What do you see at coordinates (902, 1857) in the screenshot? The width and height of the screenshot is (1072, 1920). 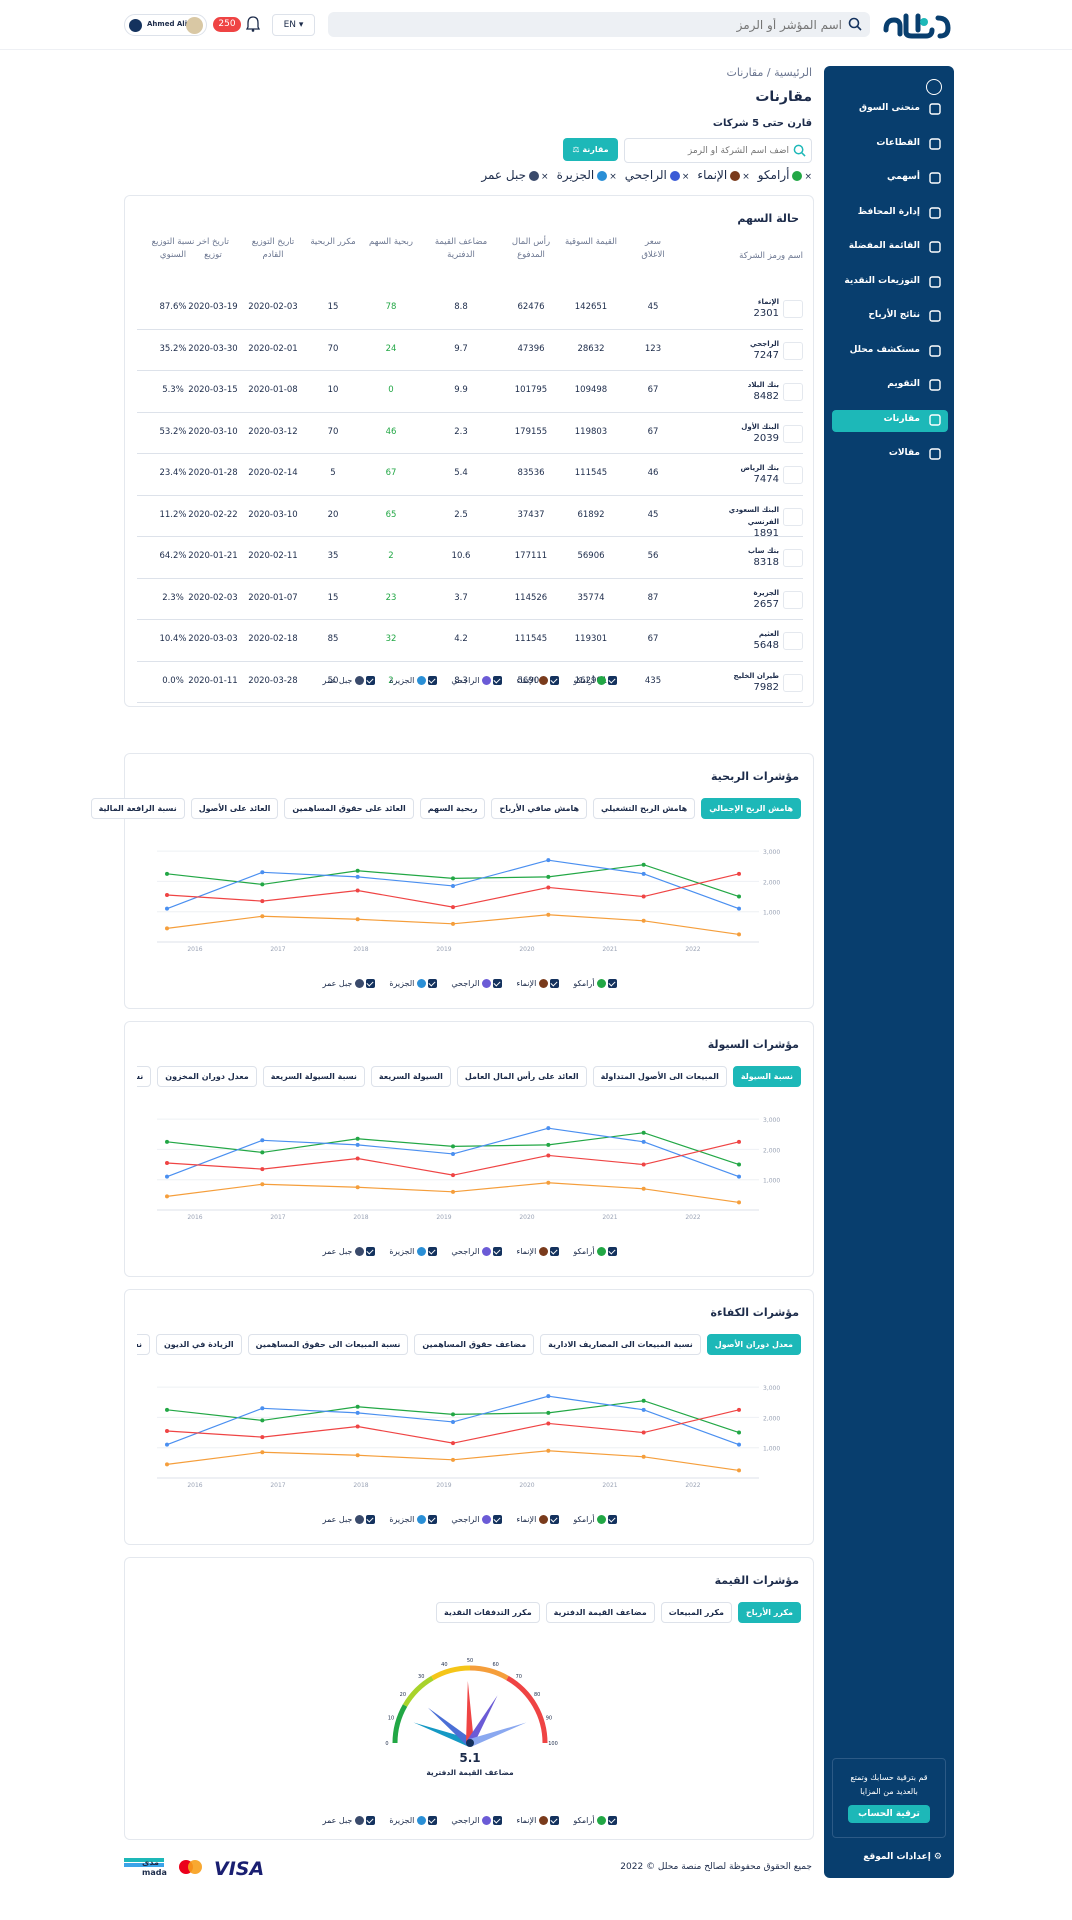 I see `settings-link: ⚙ إعدادات الموقع` at bounding box center [902, 1857].